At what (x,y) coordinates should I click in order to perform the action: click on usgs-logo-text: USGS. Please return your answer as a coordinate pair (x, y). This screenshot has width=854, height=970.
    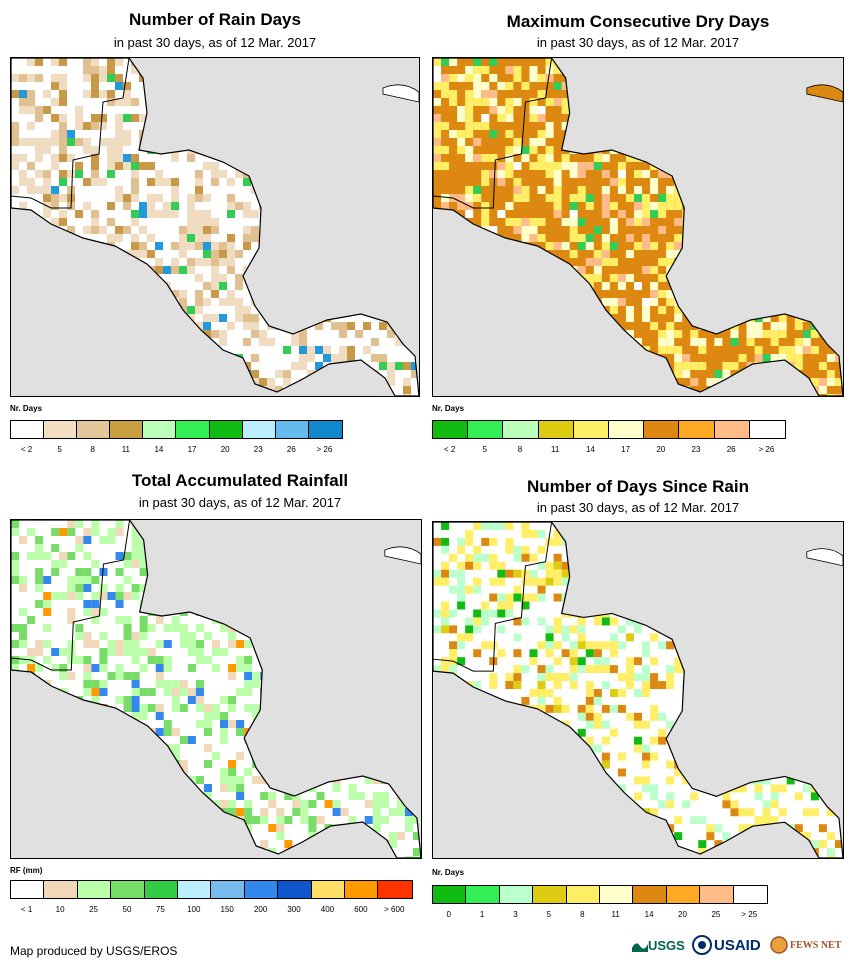
    Looking at the image, I should click on (666, 945).